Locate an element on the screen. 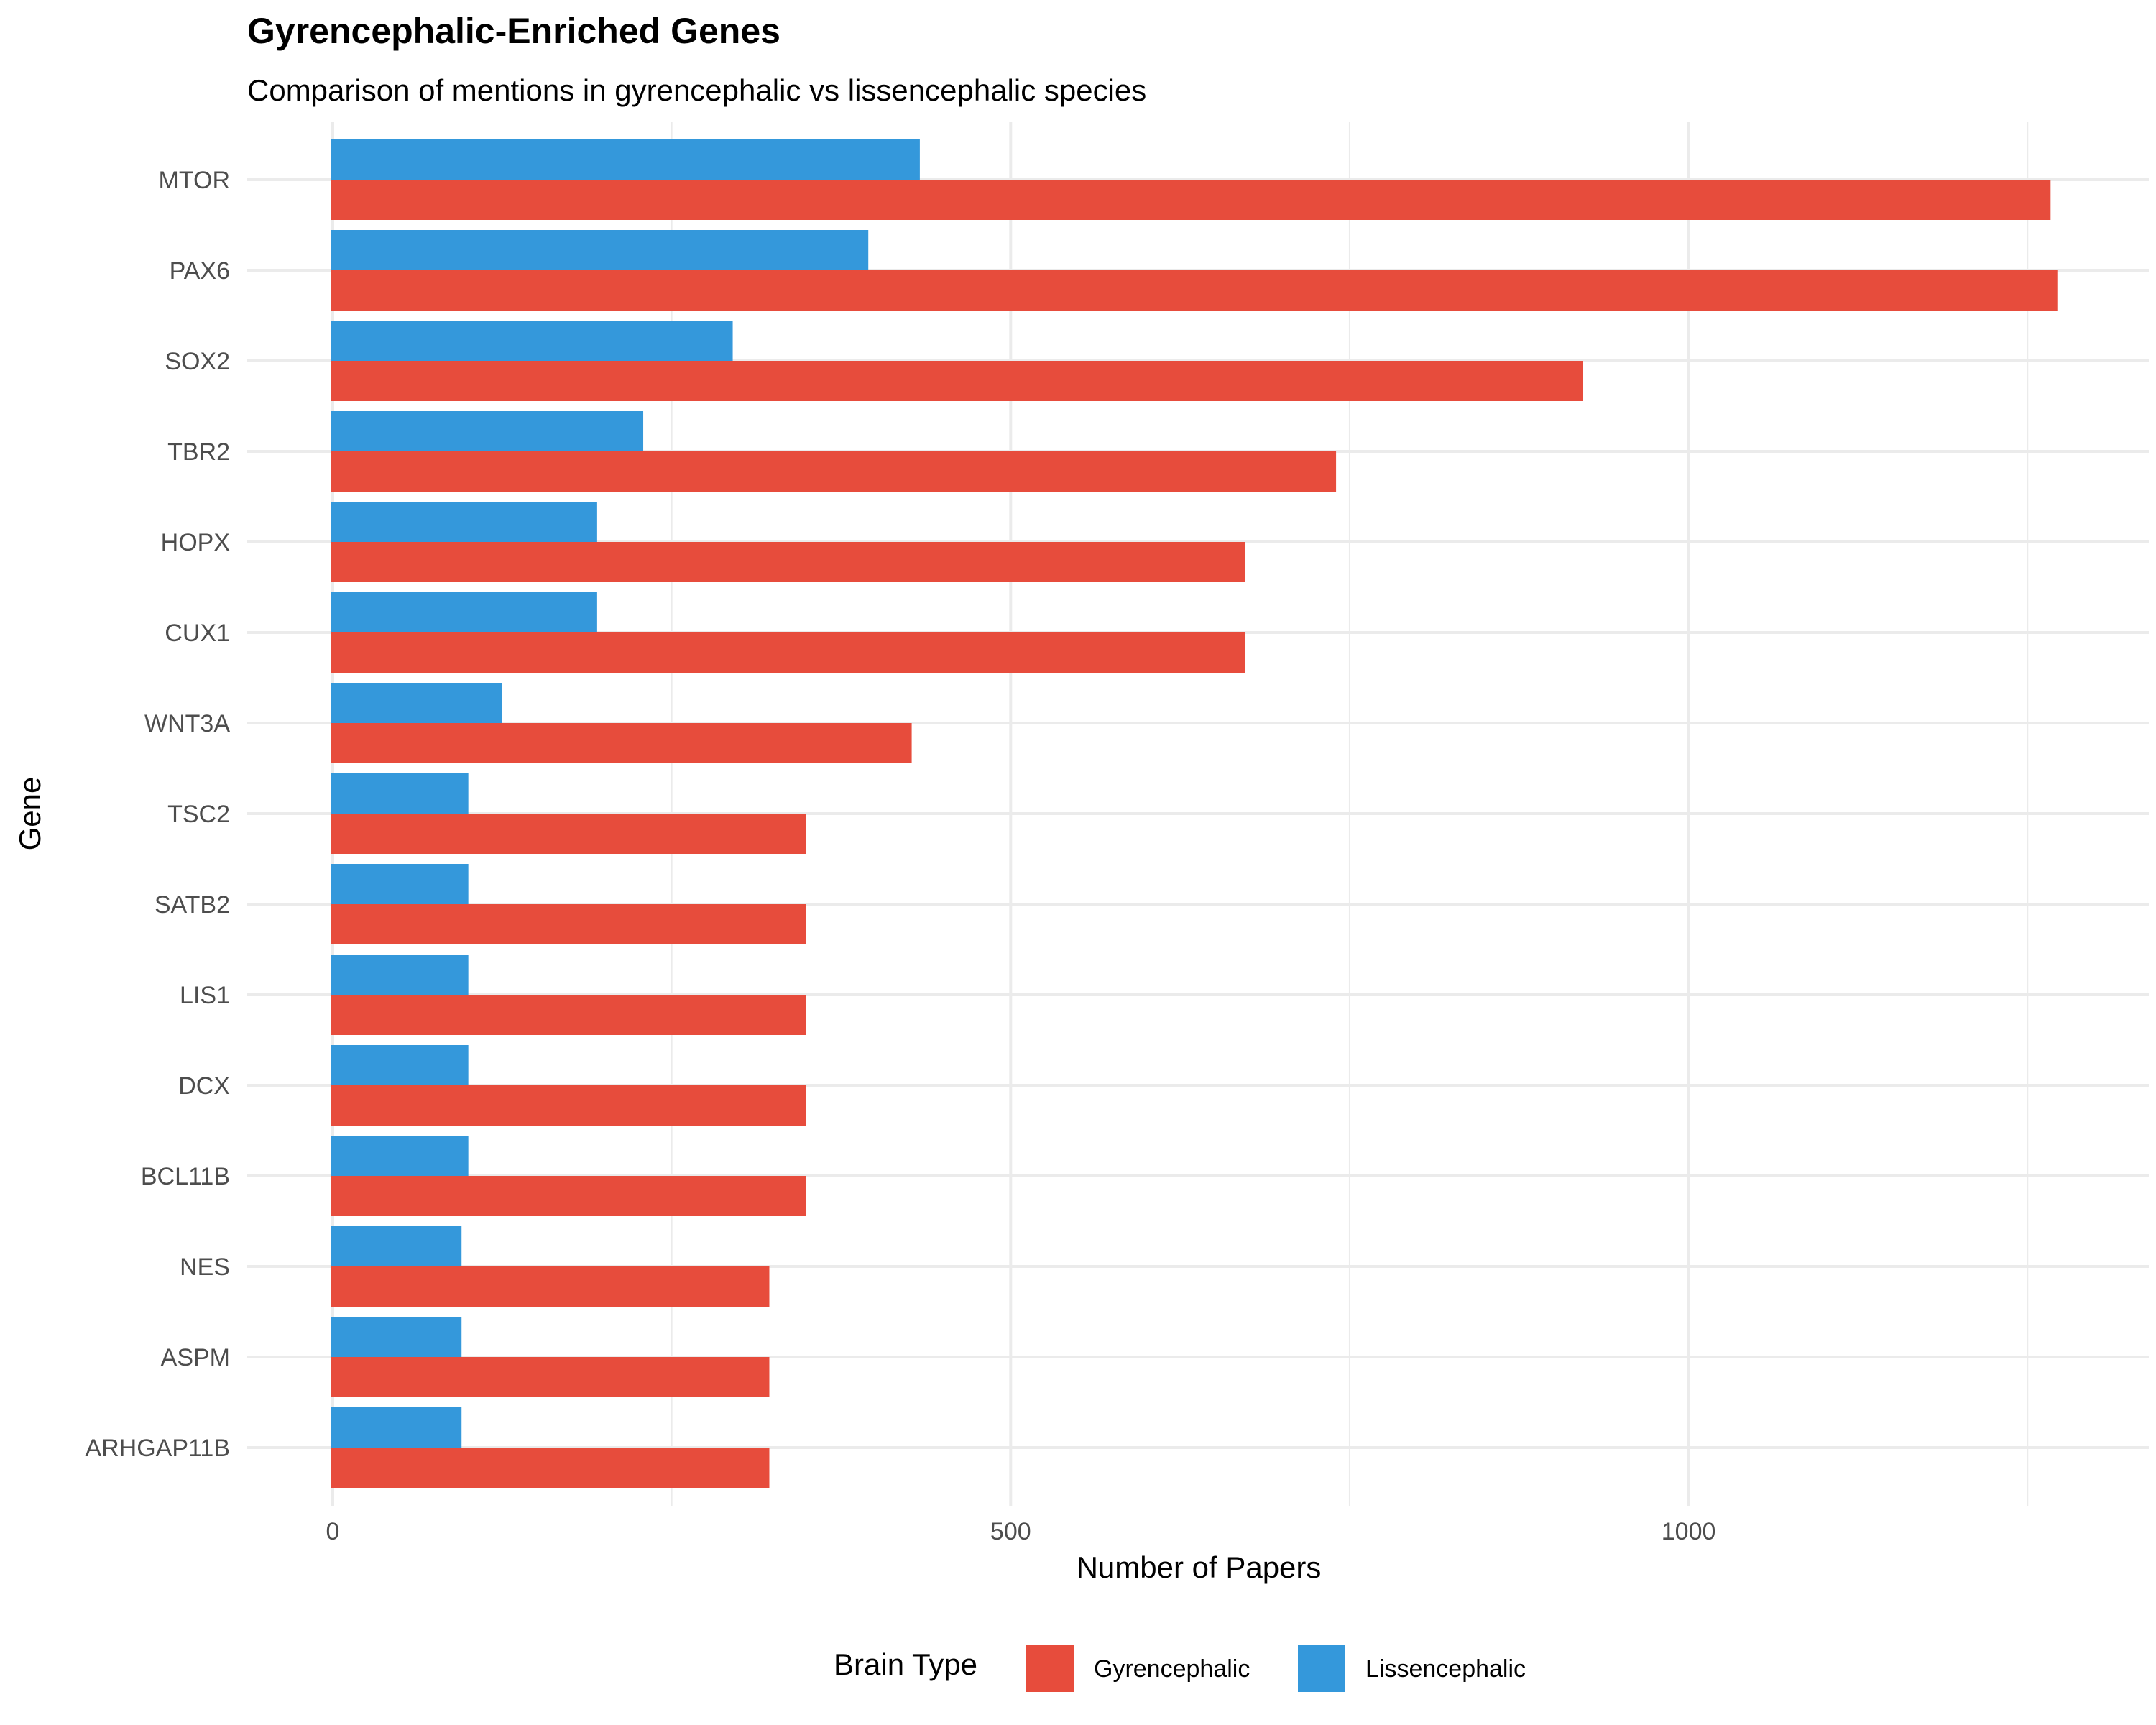  bar-lissencephalic-hopx is located at coordinates (464, 522).